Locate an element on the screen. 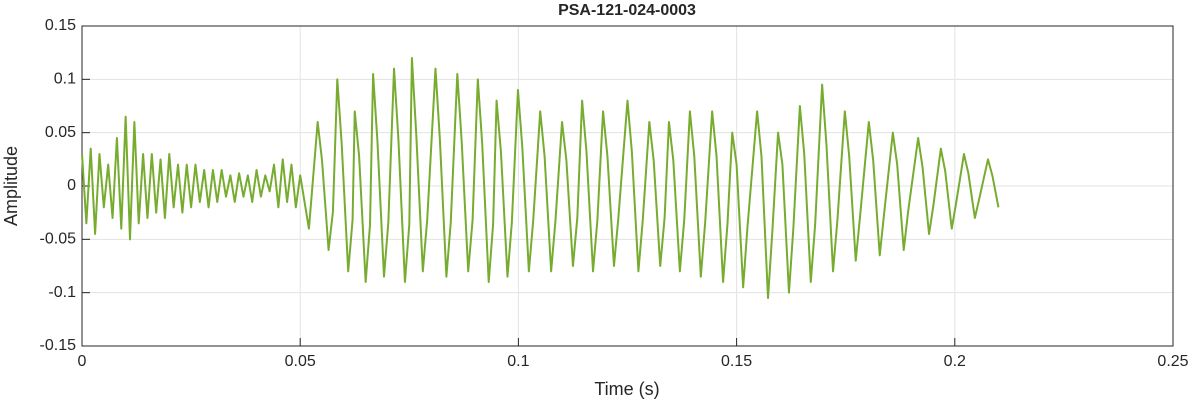  y-tick-label: -0.1 is located at coordinates (62, 292).